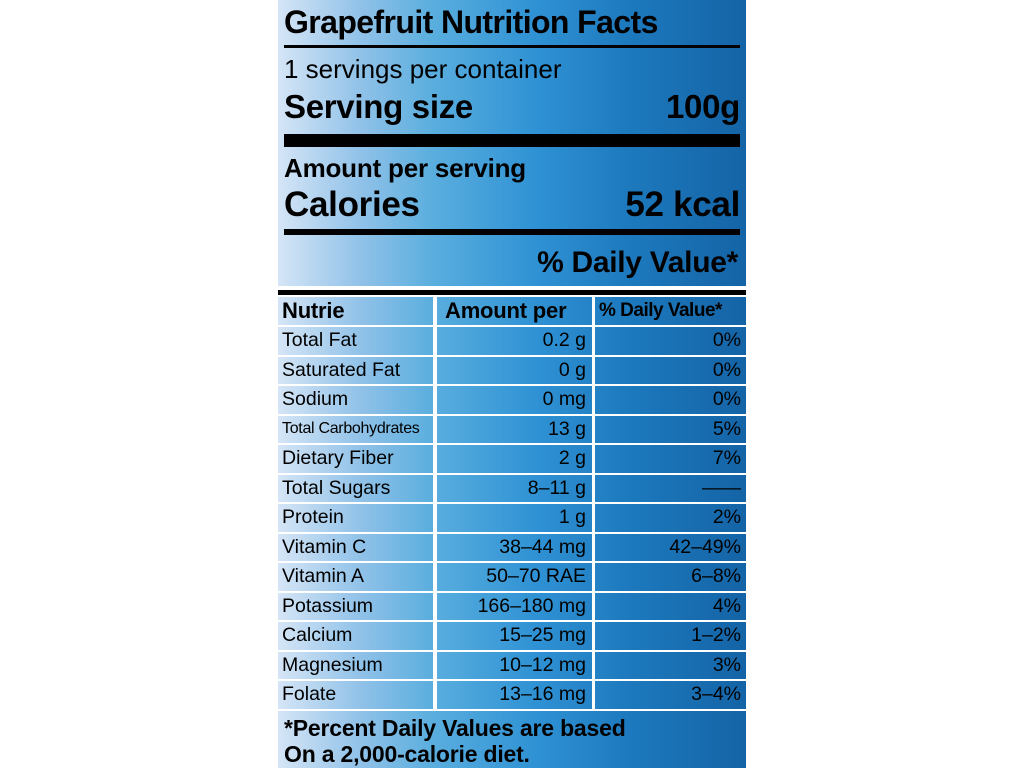  What do you see at coordinates (512, 107) in the screenshot?
I see `serving-size-row: Serving size 100g` at bounding box center [512, 107].